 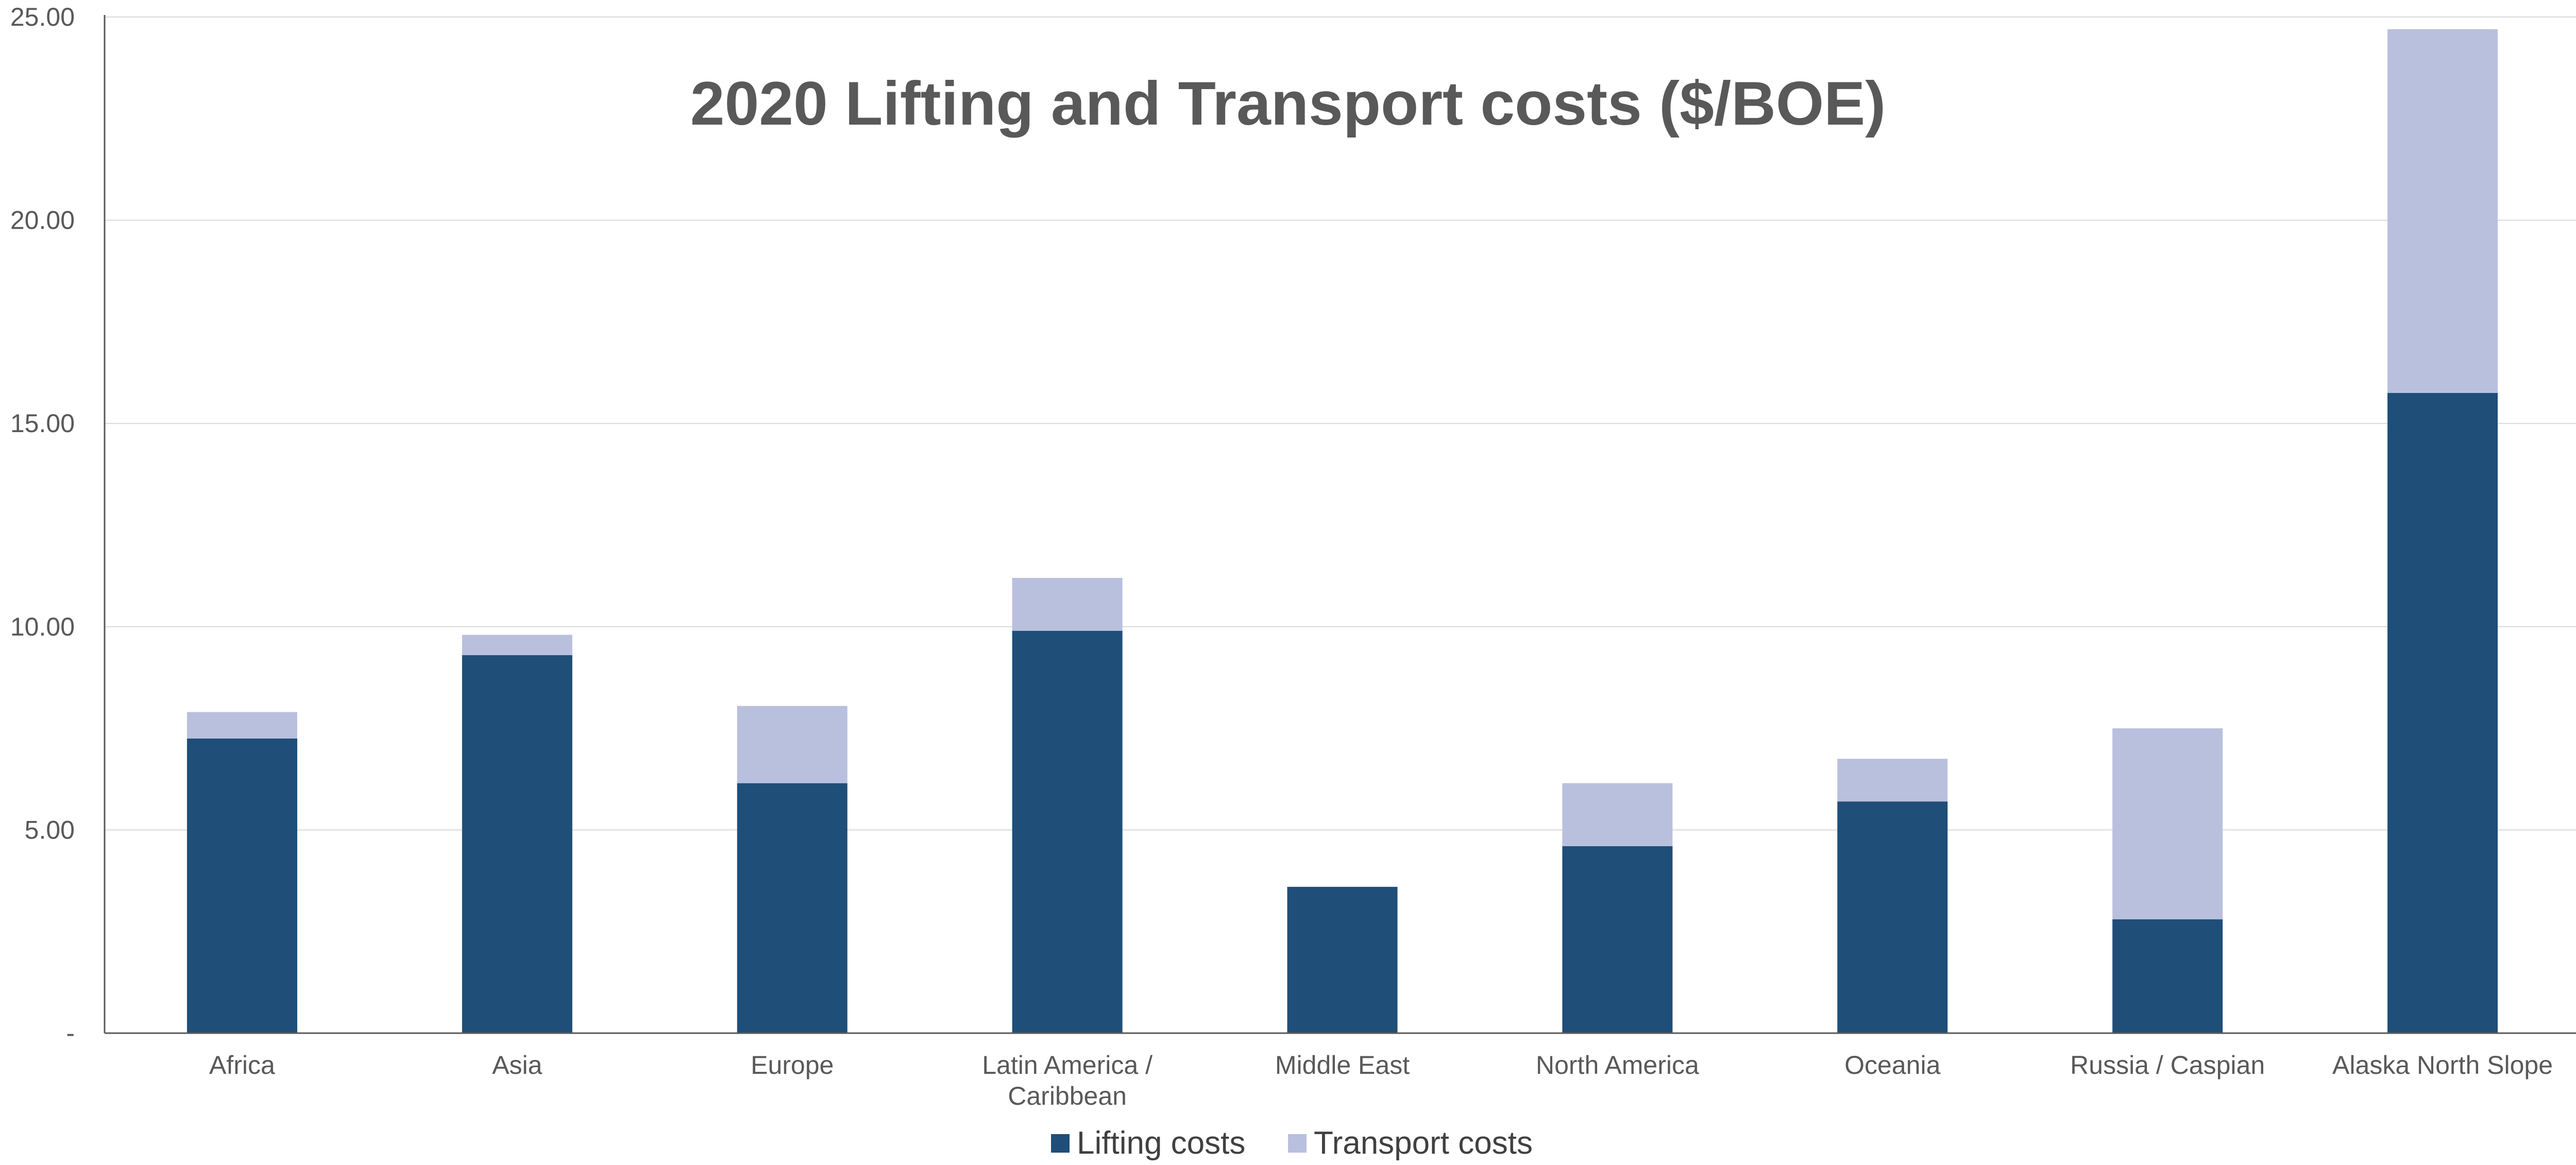 What do you see at coordinates (50, 830) in the screenshot?
I see `y-tick-label: 5.00` at bounding box center [50, 830].